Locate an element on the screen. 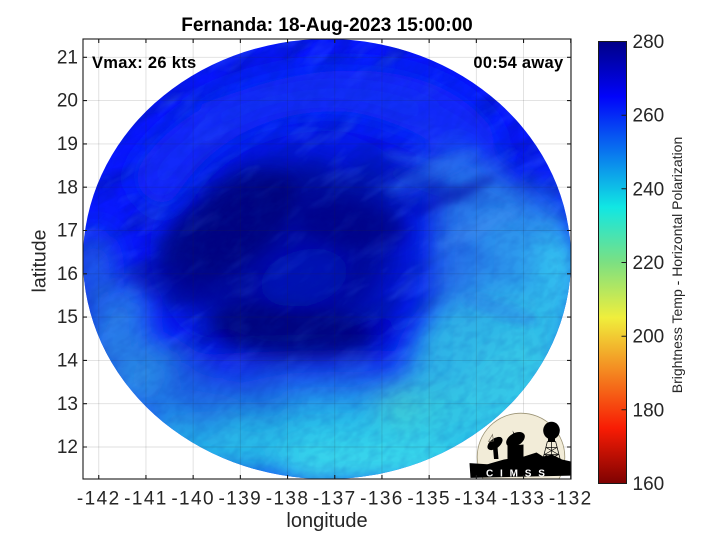  svg-text: 280 is located at coordinates (649, 42).